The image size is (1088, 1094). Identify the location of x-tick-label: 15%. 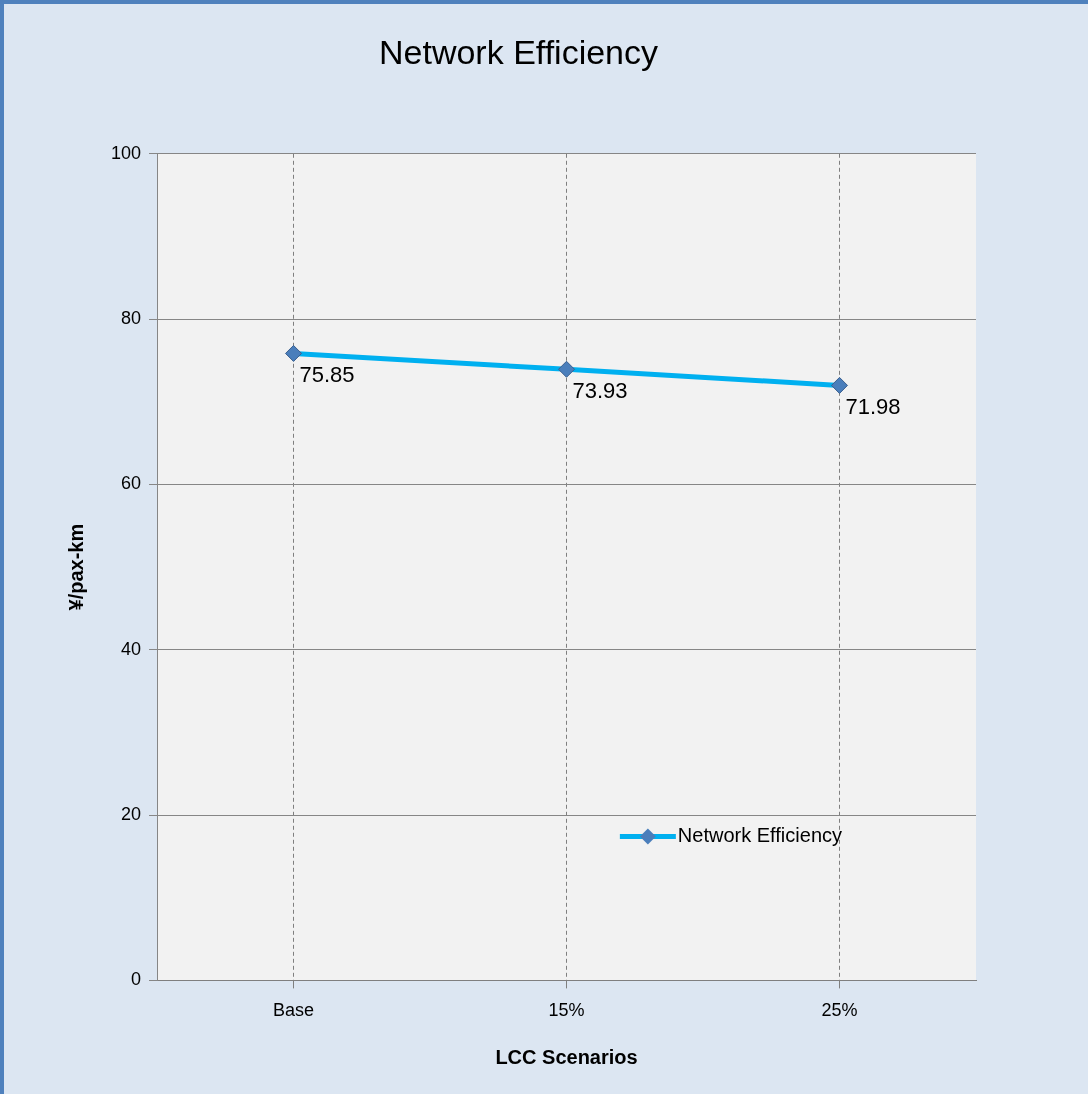
(566, 1010).